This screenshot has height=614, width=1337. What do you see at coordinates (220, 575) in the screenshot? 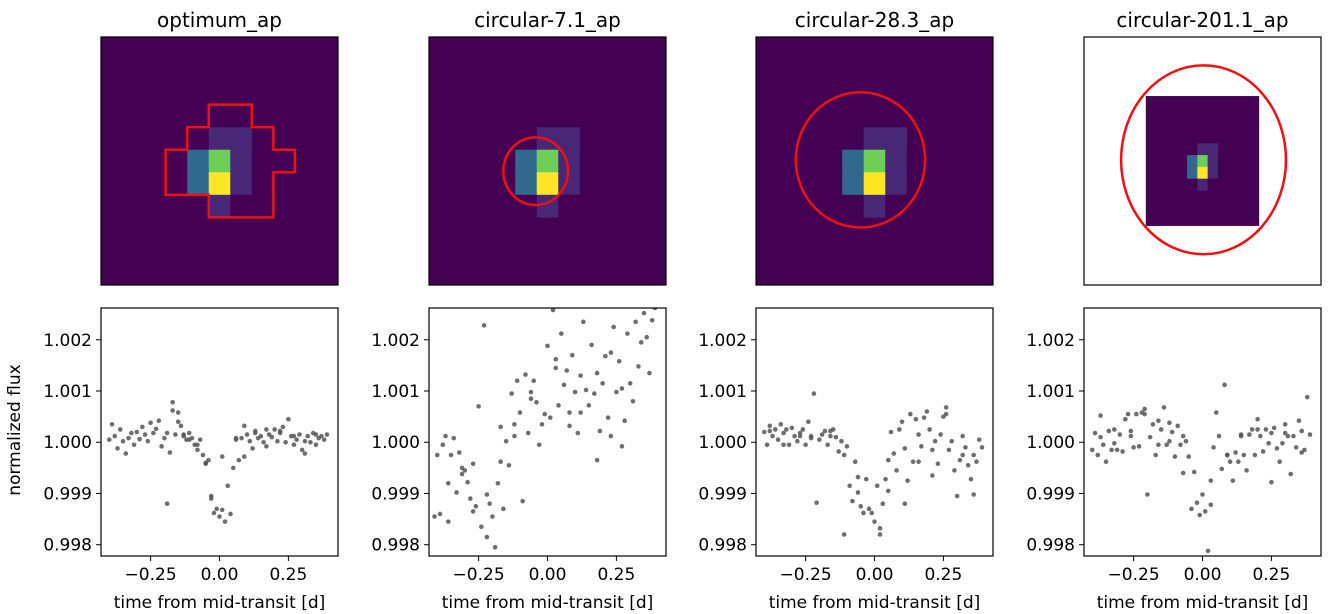
I see `x-tick-label: 0.00` at bounding box center [220, 575].